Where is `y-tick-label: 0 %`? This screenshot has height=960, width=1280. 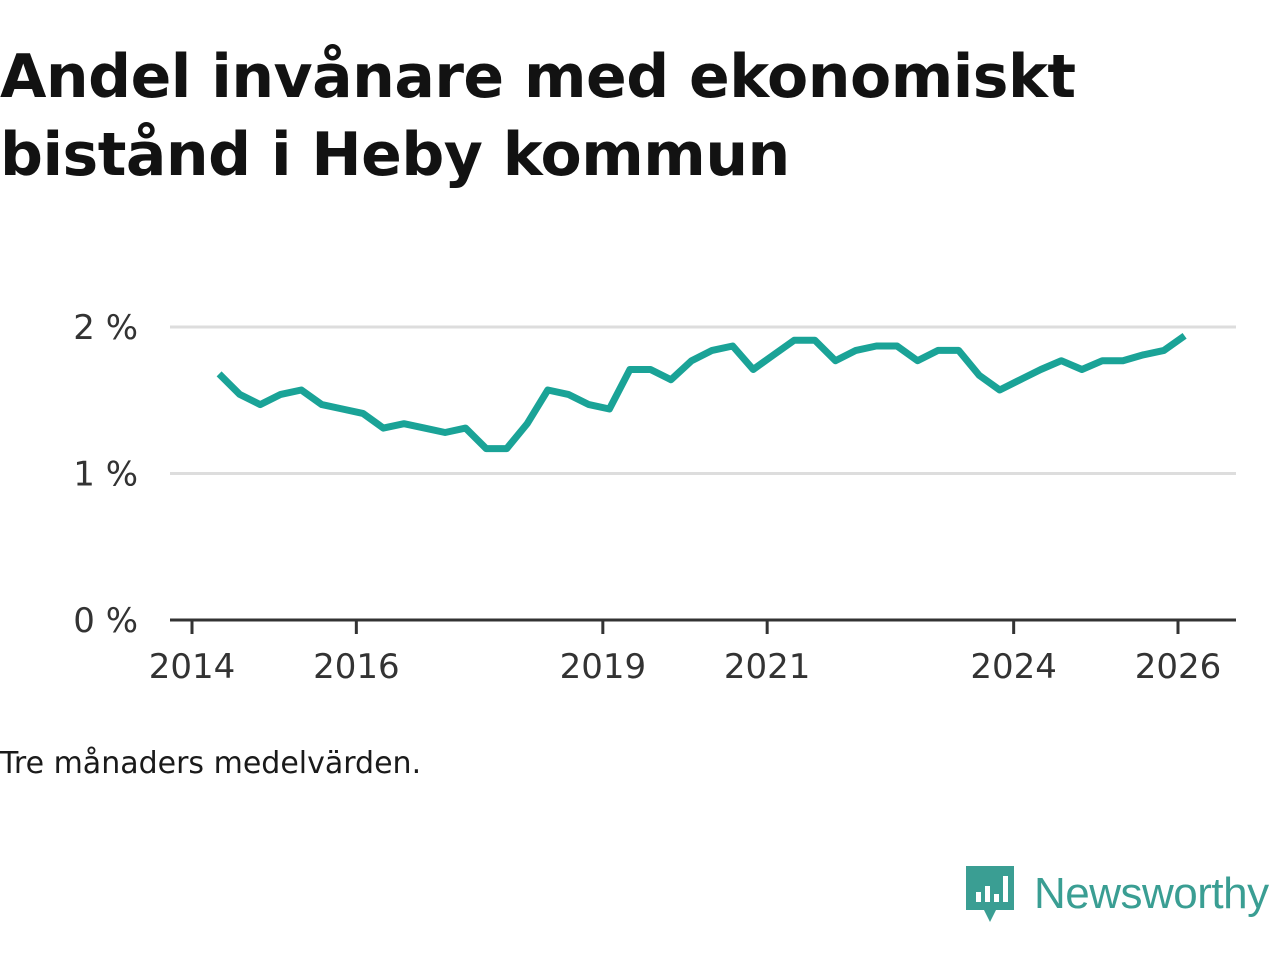 y-tick-label: 0 % is located at coordinates (105, 621).